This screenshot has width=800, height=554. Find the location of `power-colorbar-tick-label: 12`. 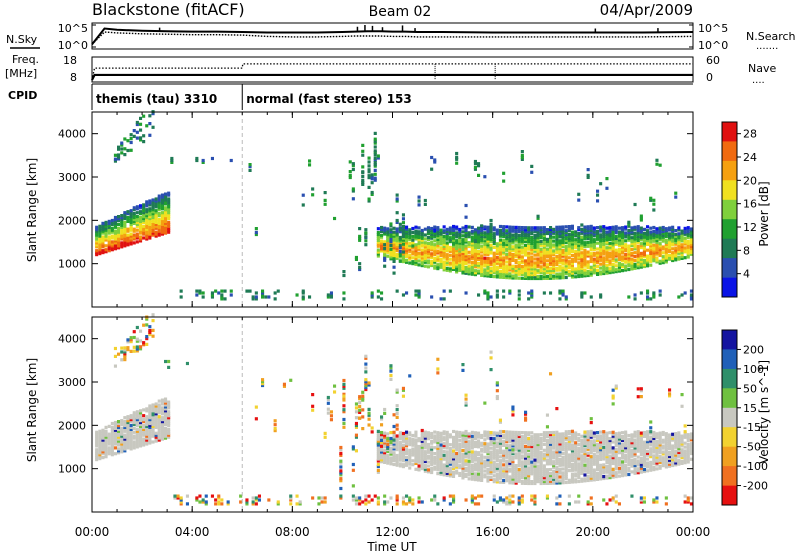

power-colorbar-tick-label: 12 is located at coordinates (750, 227).